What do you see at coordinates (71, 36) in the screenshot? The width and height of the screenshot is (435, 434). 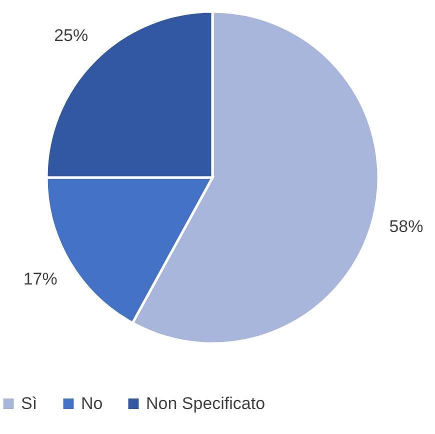 I see `data-label: 25%` at bounding box center [71, 36].